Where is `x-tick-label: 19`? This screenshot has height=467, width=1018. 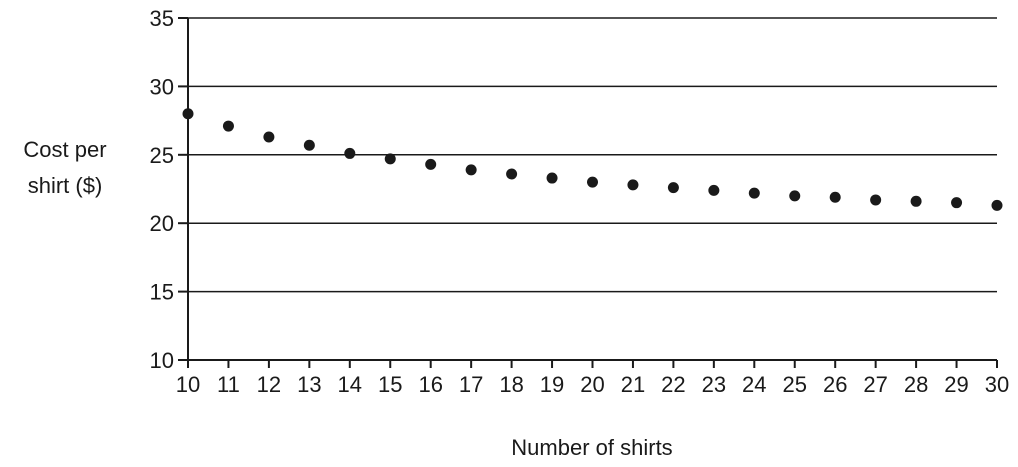 x-tick-label: 19 is located at coordinates (552, 384).